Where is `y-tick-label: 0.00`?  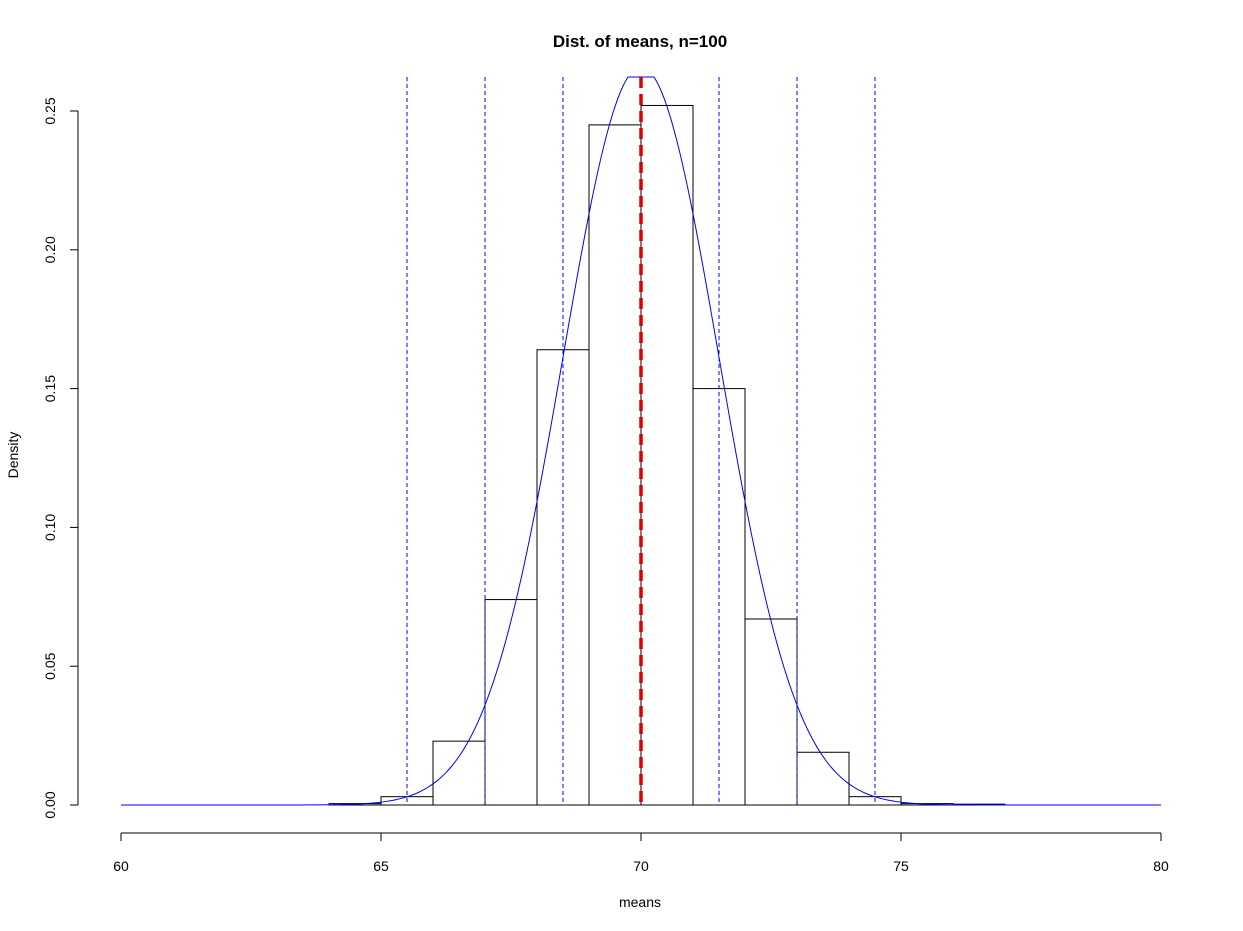
y-tick-label: 0.00 is located at coordinates (50, 804).